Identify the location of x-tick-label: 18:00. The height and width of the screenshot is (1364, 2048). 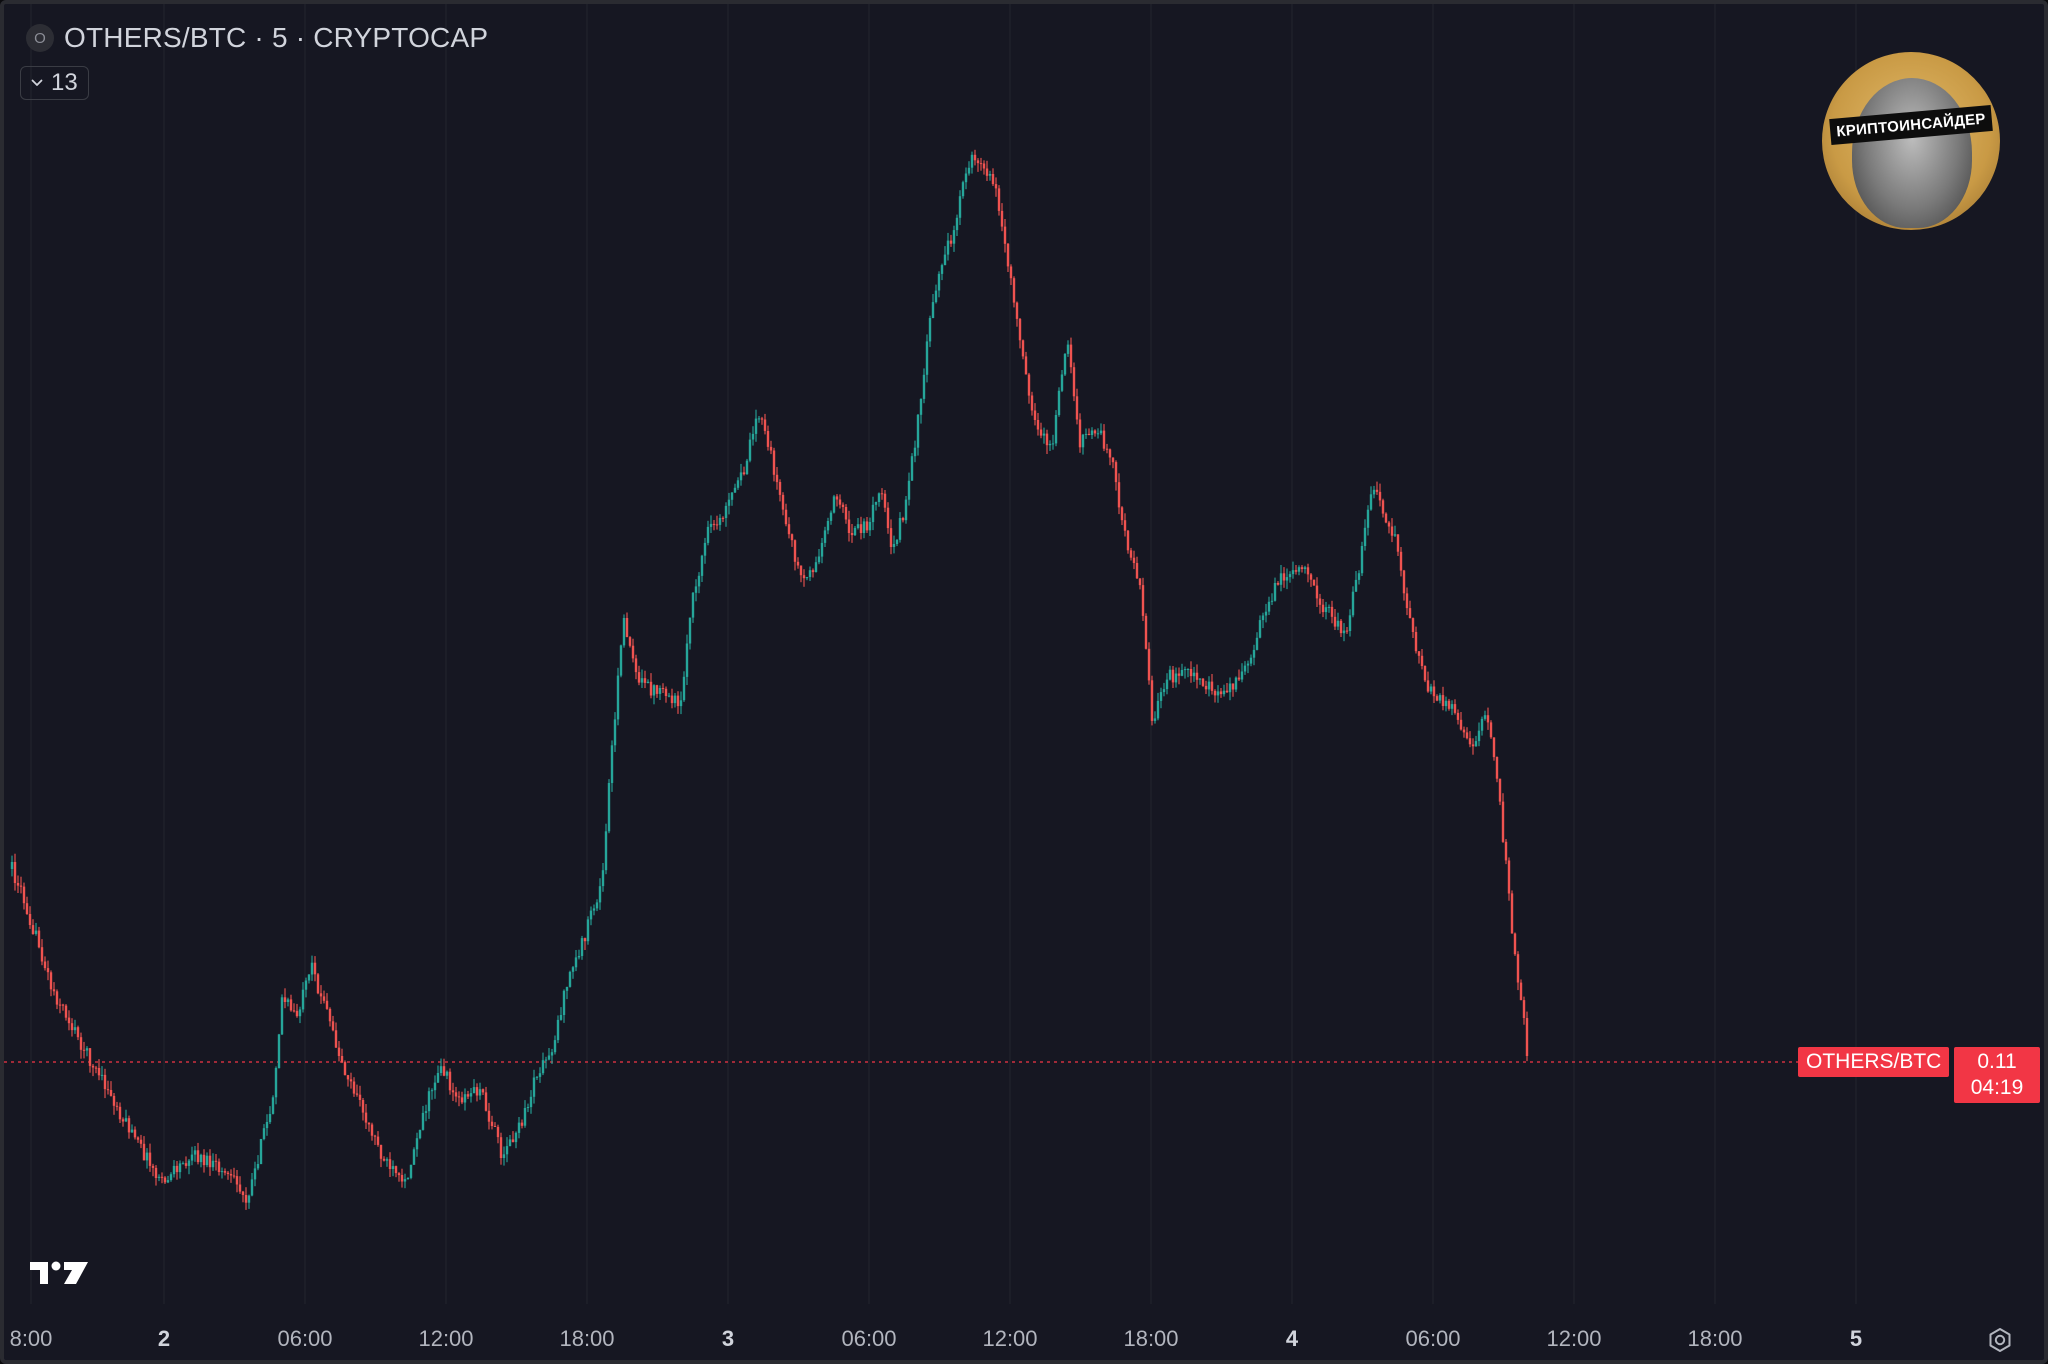
(1715, 1338).